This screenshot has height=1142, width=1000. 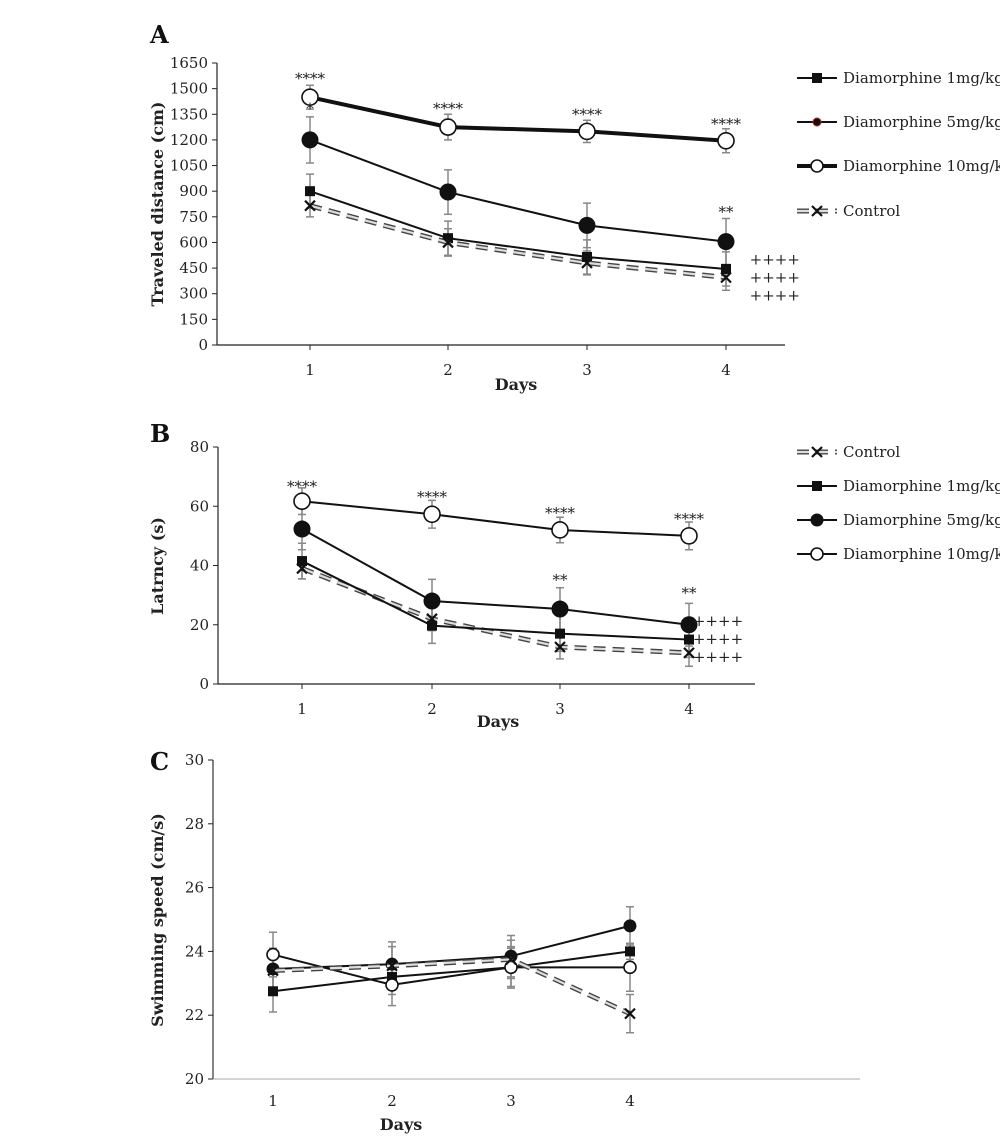 What do you see at coordinates (193, 242) in the screenshot?
I see `y-tick-label: 600` at bounding box center [193, 242].